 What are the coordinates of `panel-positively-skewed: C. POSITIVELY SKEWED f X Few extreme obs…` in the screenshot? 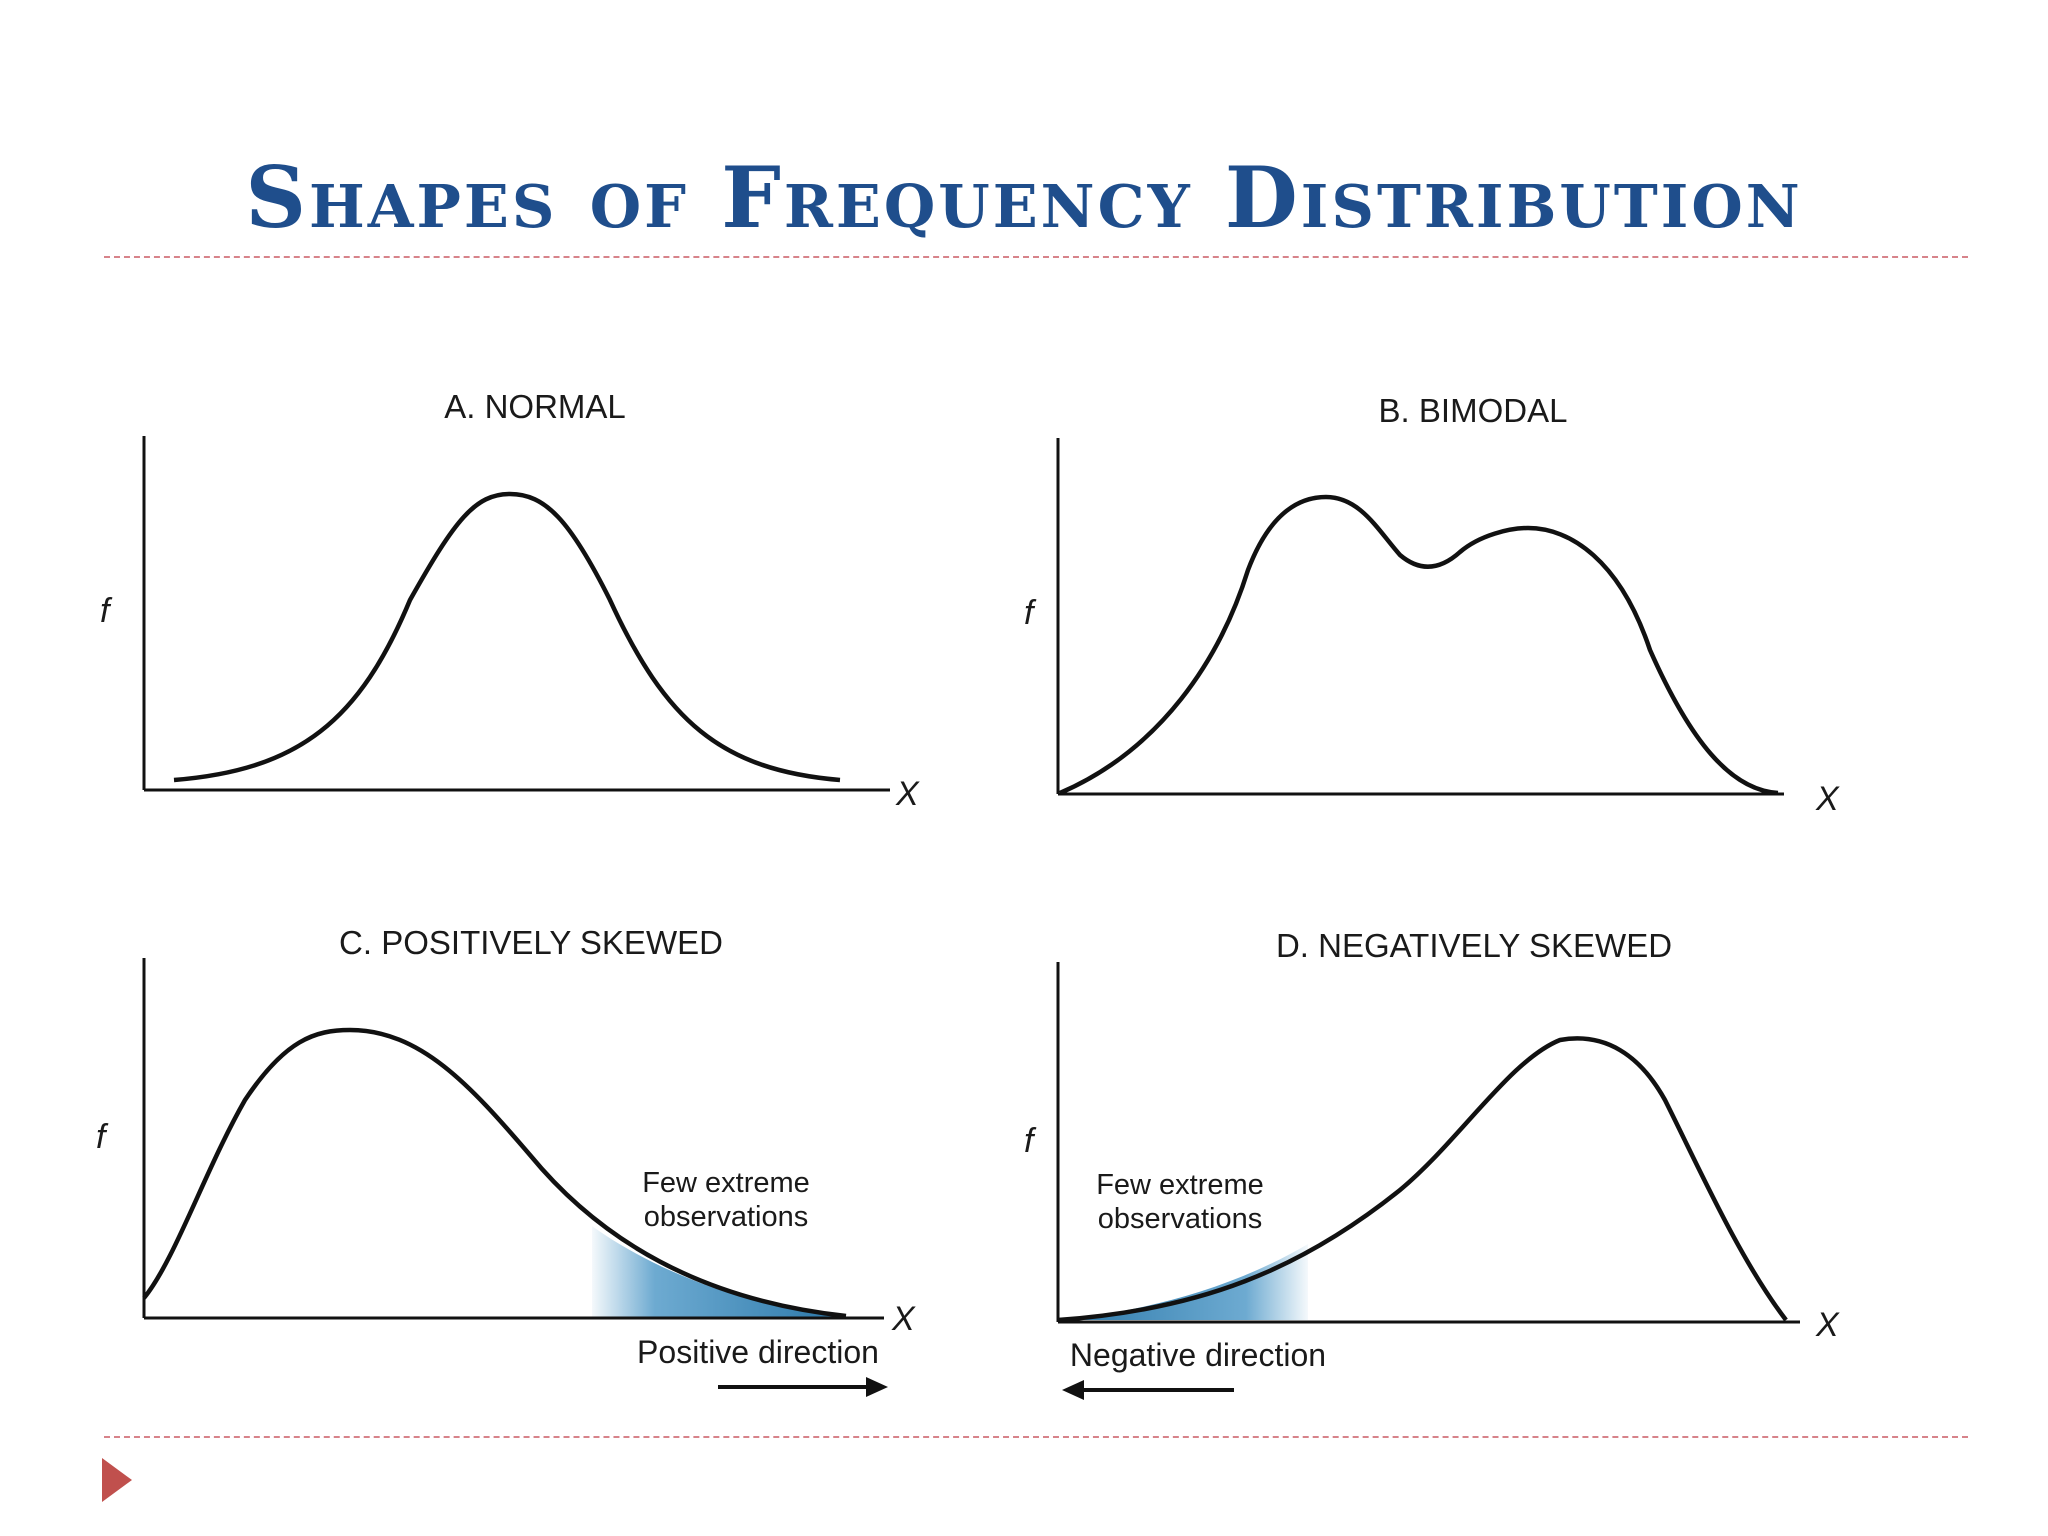 It's located at (506, 1160).